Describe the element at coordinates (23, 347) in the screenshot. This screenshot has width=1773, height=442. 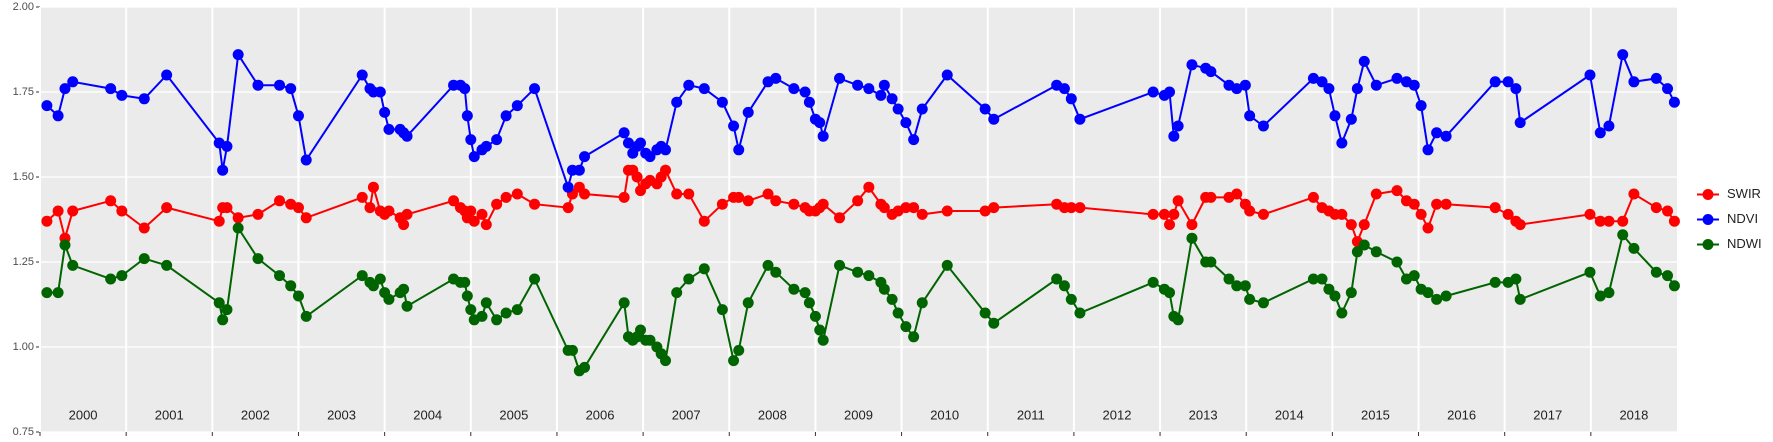
I see `y-tick-label: 1.00` at that location.